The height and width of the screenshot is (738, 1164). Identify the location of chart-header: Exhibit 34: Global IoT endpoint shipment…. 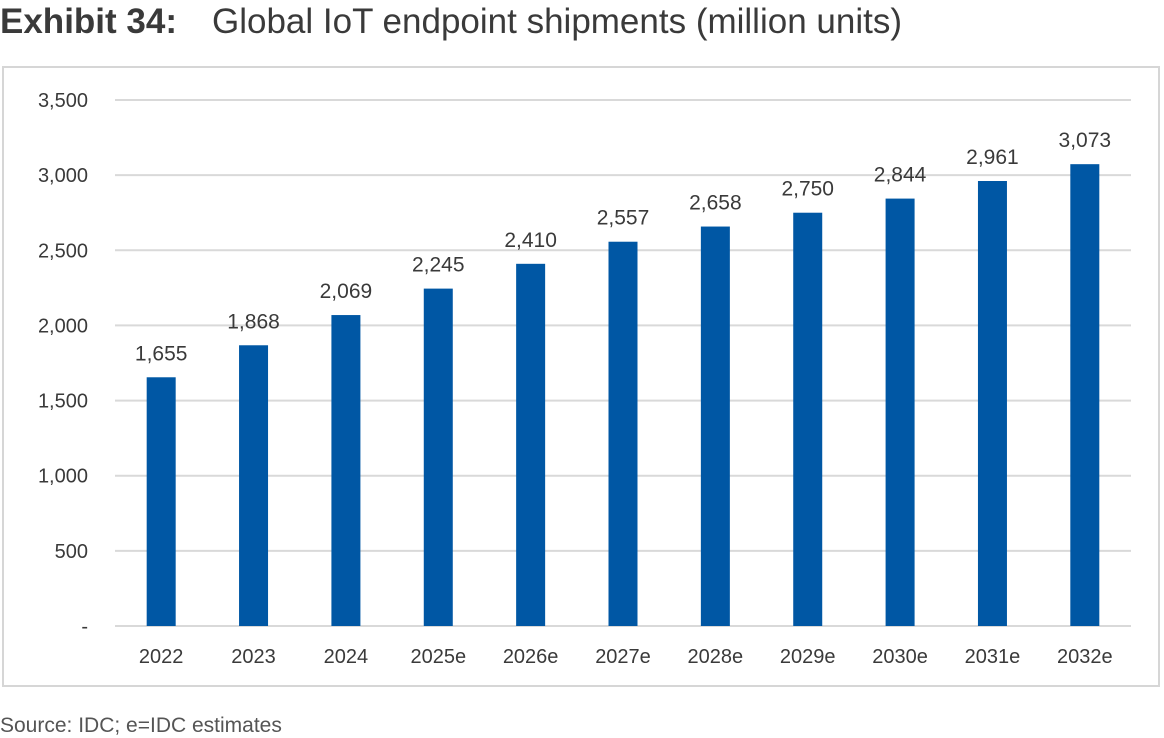
(582, 25).